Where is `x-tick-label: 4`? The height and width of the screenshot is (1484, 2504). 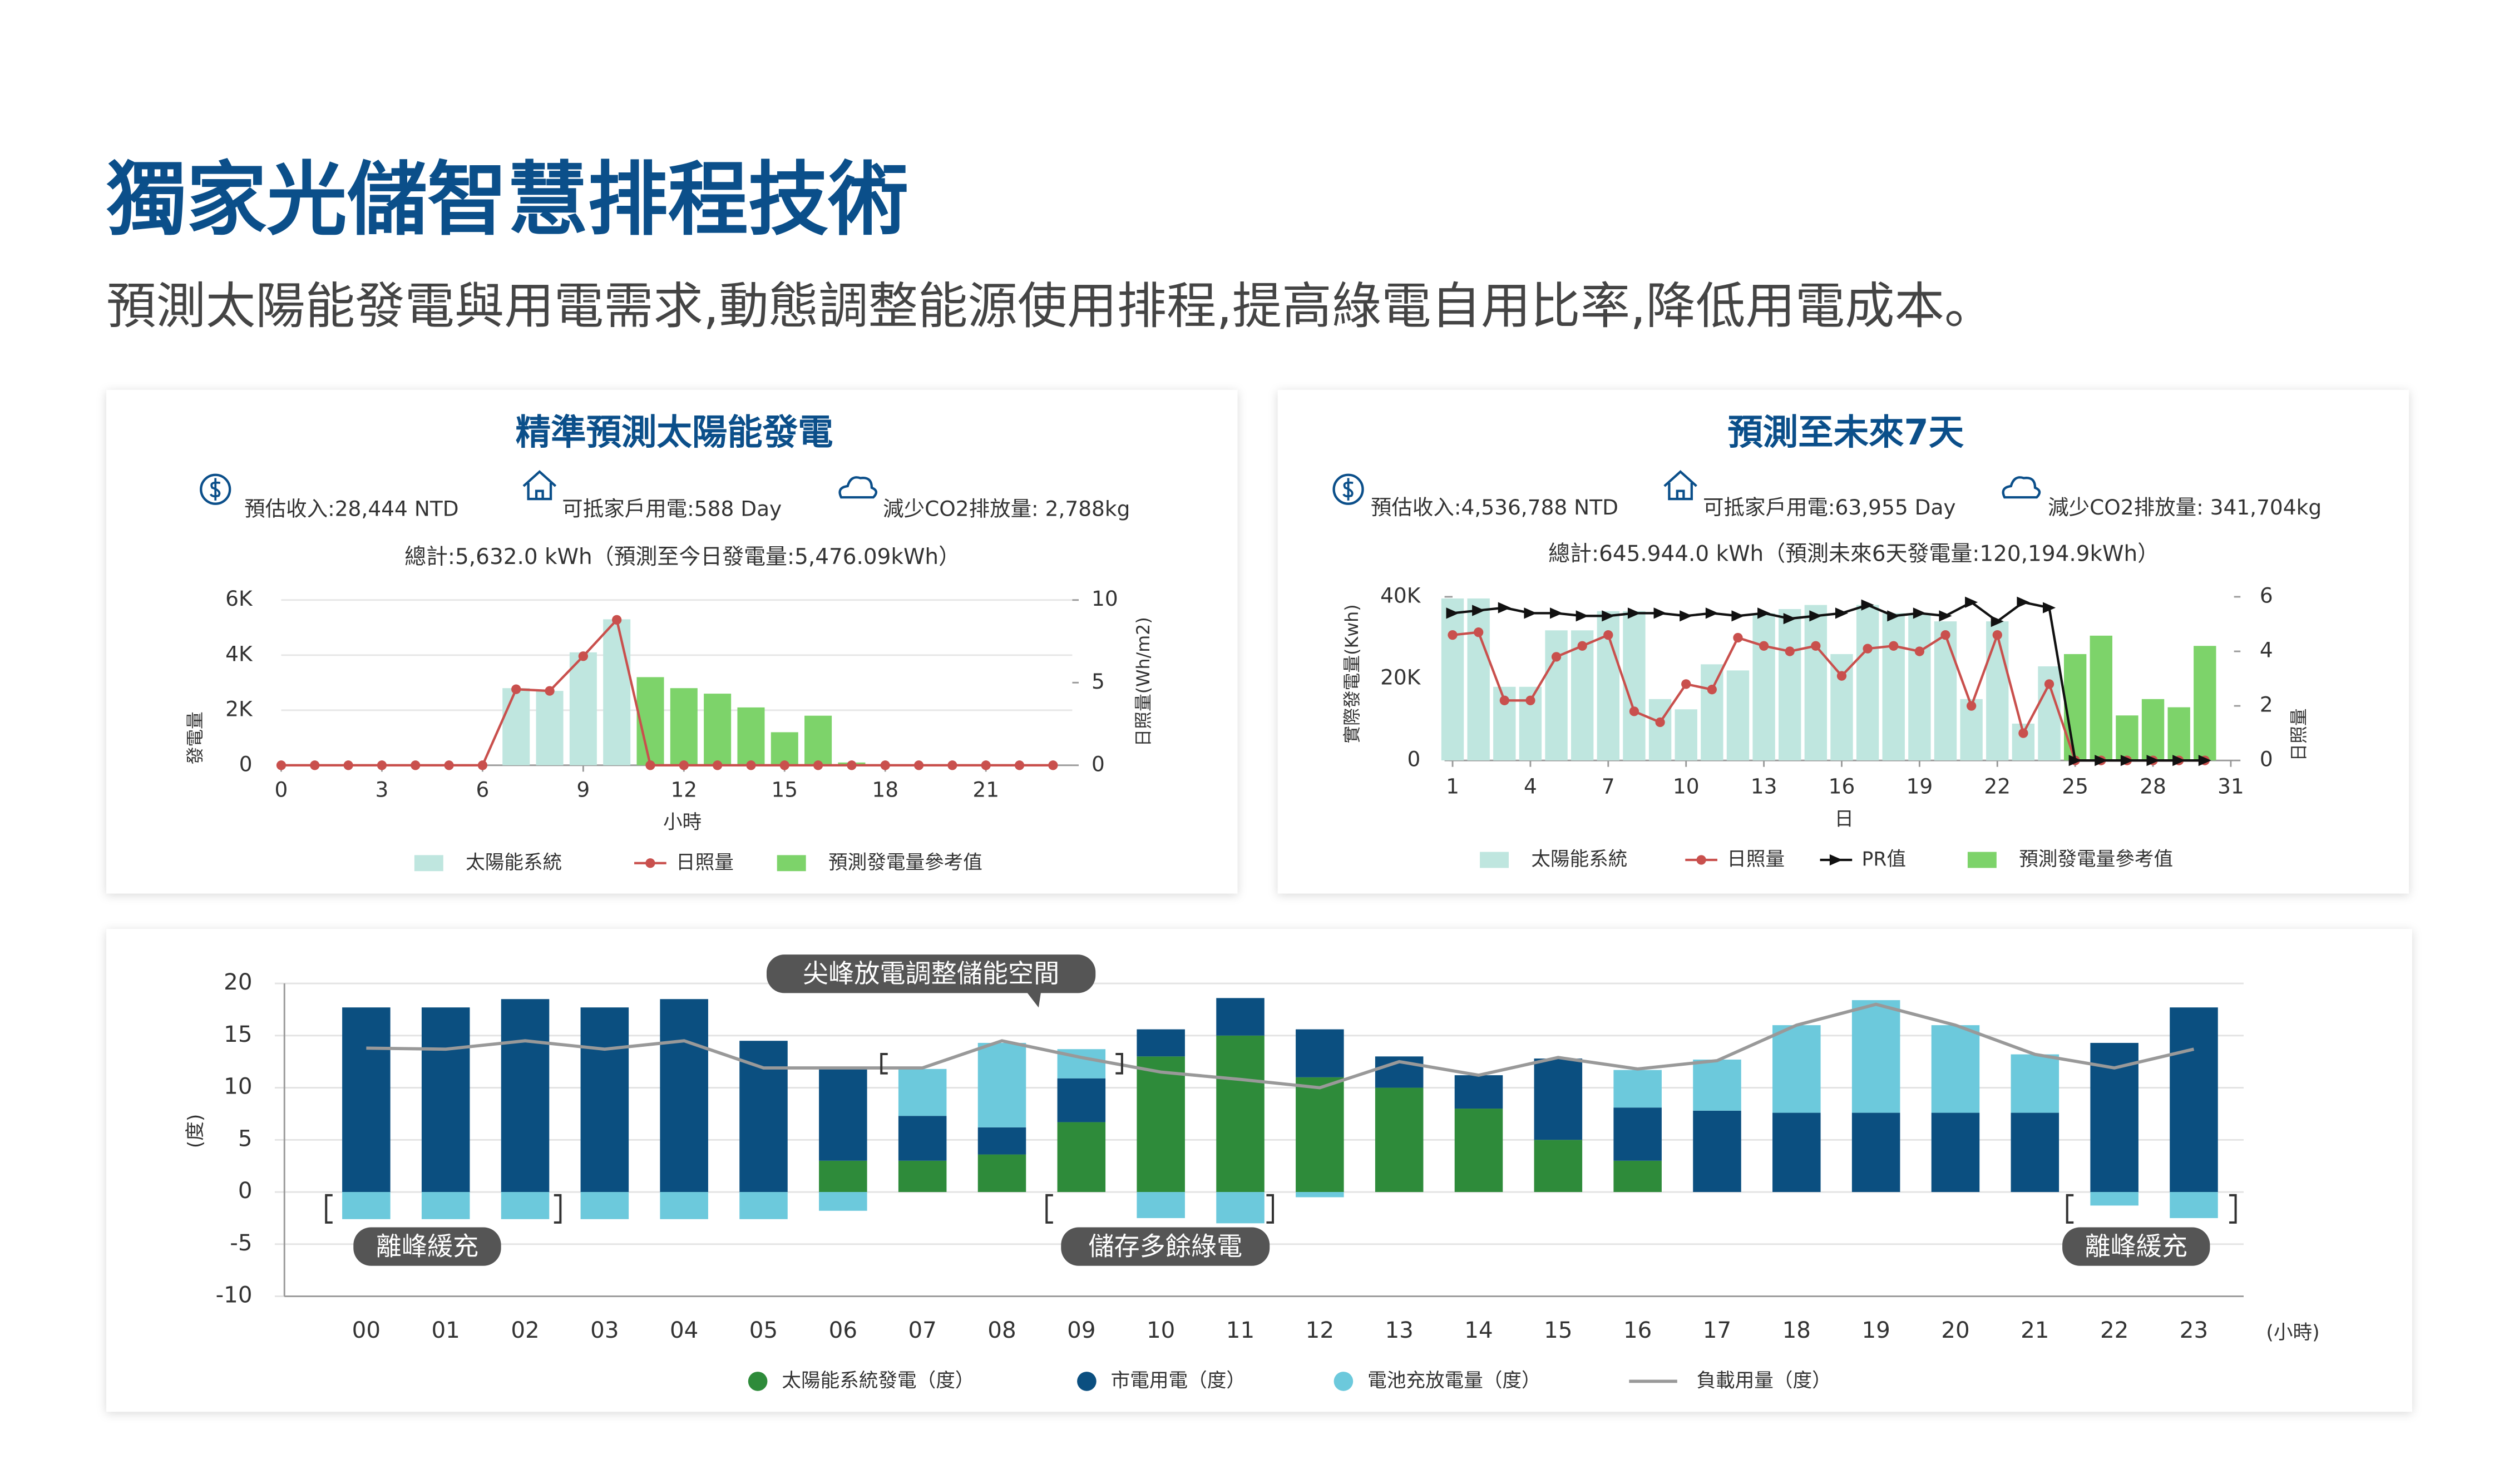
x-tick-label: 4 is located at coordinates (1530, 786).